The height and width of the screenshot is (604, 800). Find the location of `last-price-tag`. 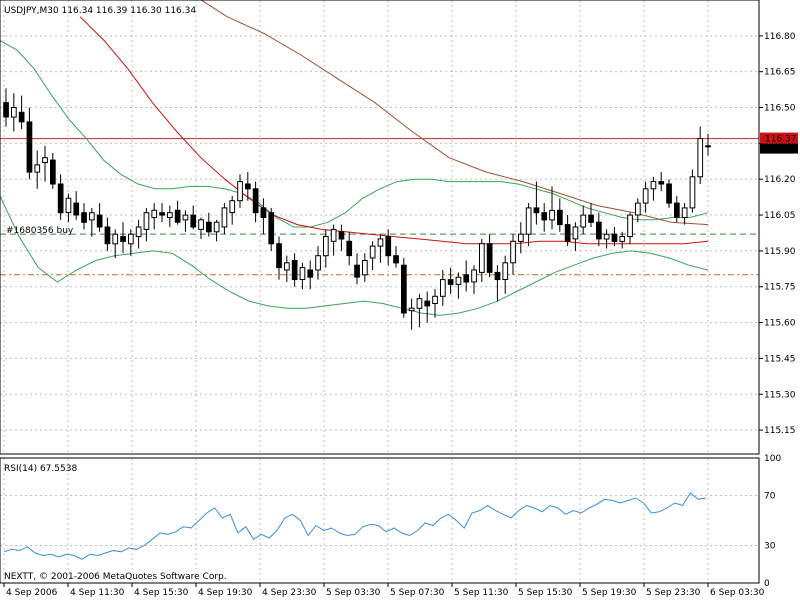

last-price-tag is located at coordinates (779, 148).